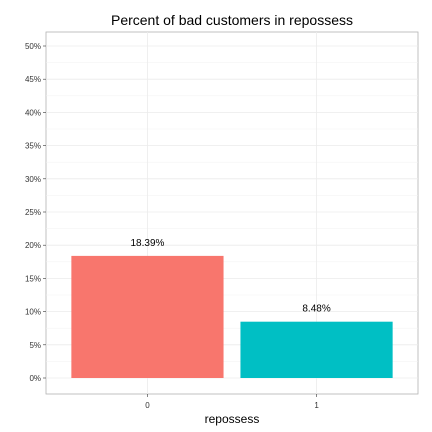  Describe the element at coordinates (33, 245) in the screenshot. I see `y-tick-label: 20%` at that location.